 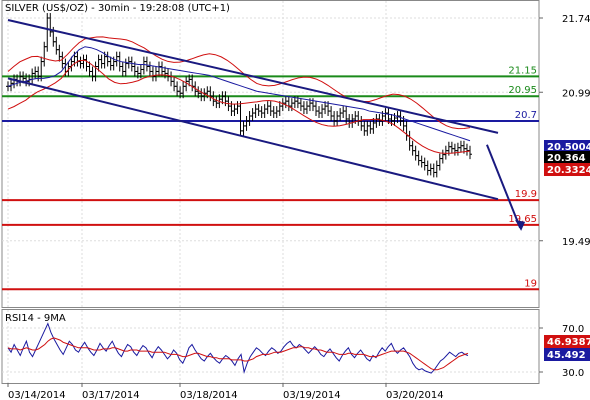 What do you see at coordinates (526, 115) in the screenshot?
I see `level-label: 20.7` at bounding box center [526, 115].